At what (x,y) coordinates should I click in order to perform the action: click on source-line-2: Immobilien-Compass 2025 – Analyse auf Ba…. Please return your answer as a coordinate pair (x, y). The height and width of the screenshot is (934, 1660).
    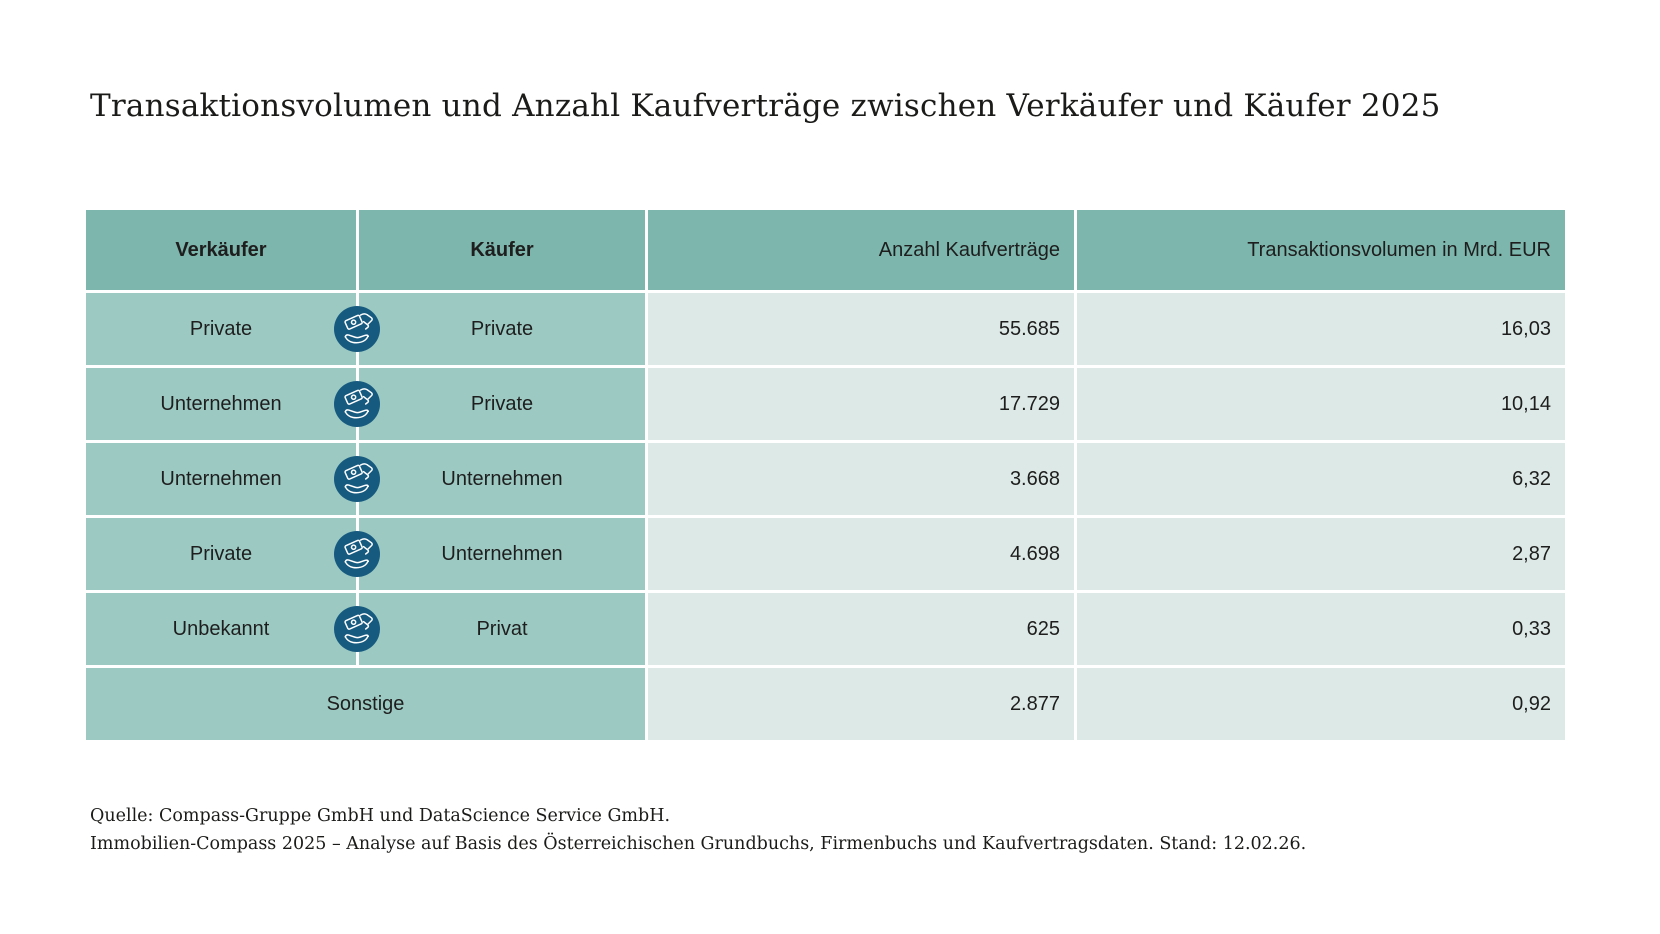
    Looking at the image, I should click on (698, 844).